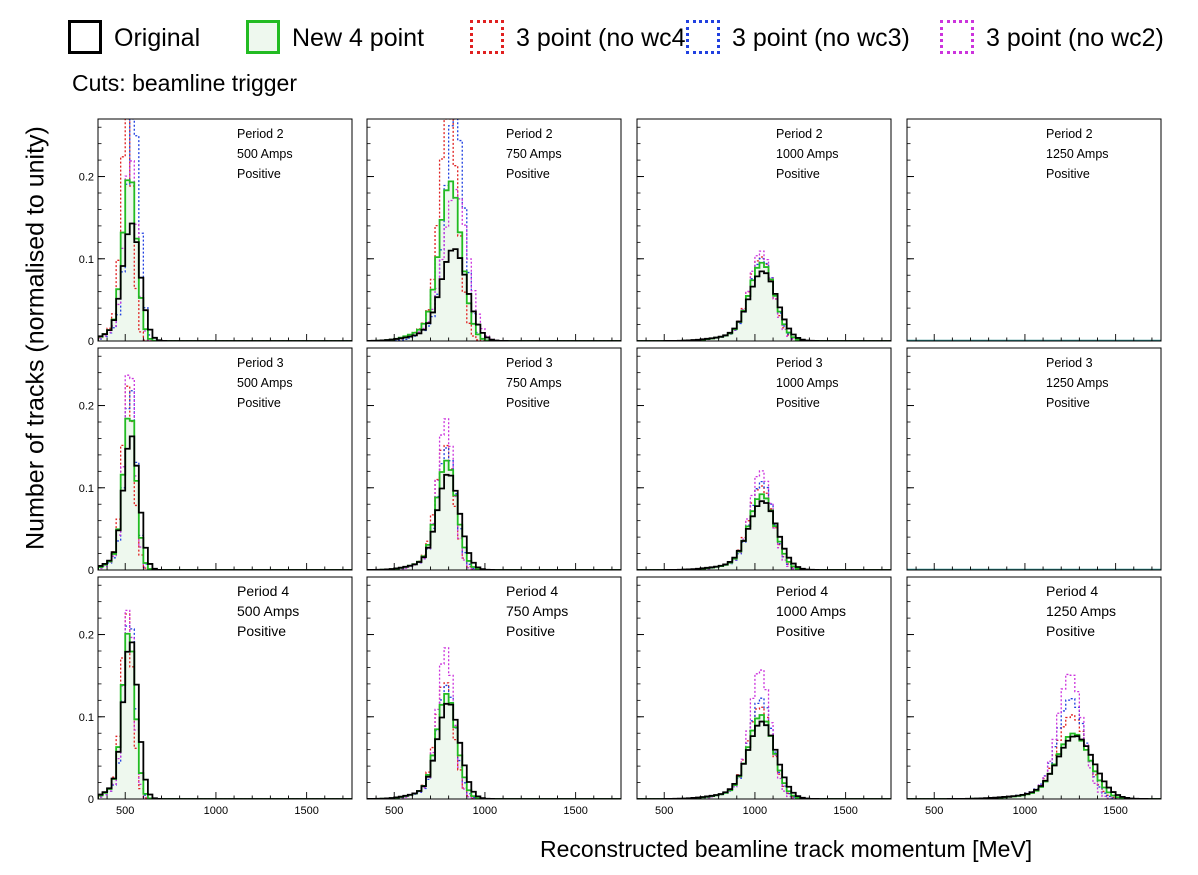 This screenshot has height=875, width=1198. What do you see at coordinates (157, 38) in the screenshot?
I see `legend-label: Original` at bounding box center [157, 38].